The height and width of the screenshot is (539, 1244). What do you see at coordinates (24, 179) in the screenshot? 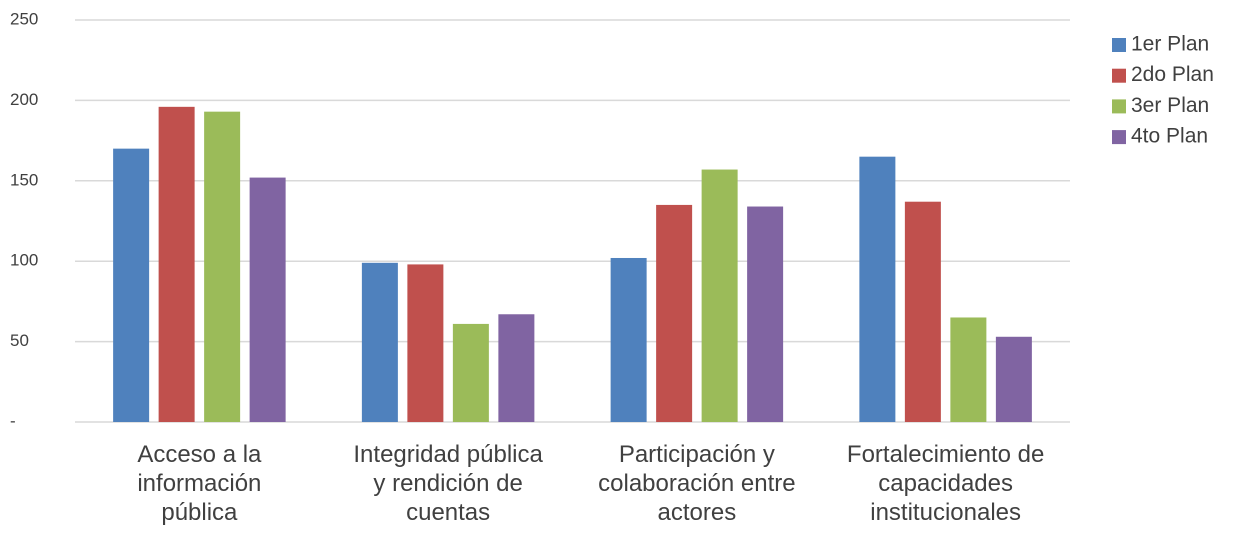
I see `y-tick-label: 150` at bounding box center [24, 179].